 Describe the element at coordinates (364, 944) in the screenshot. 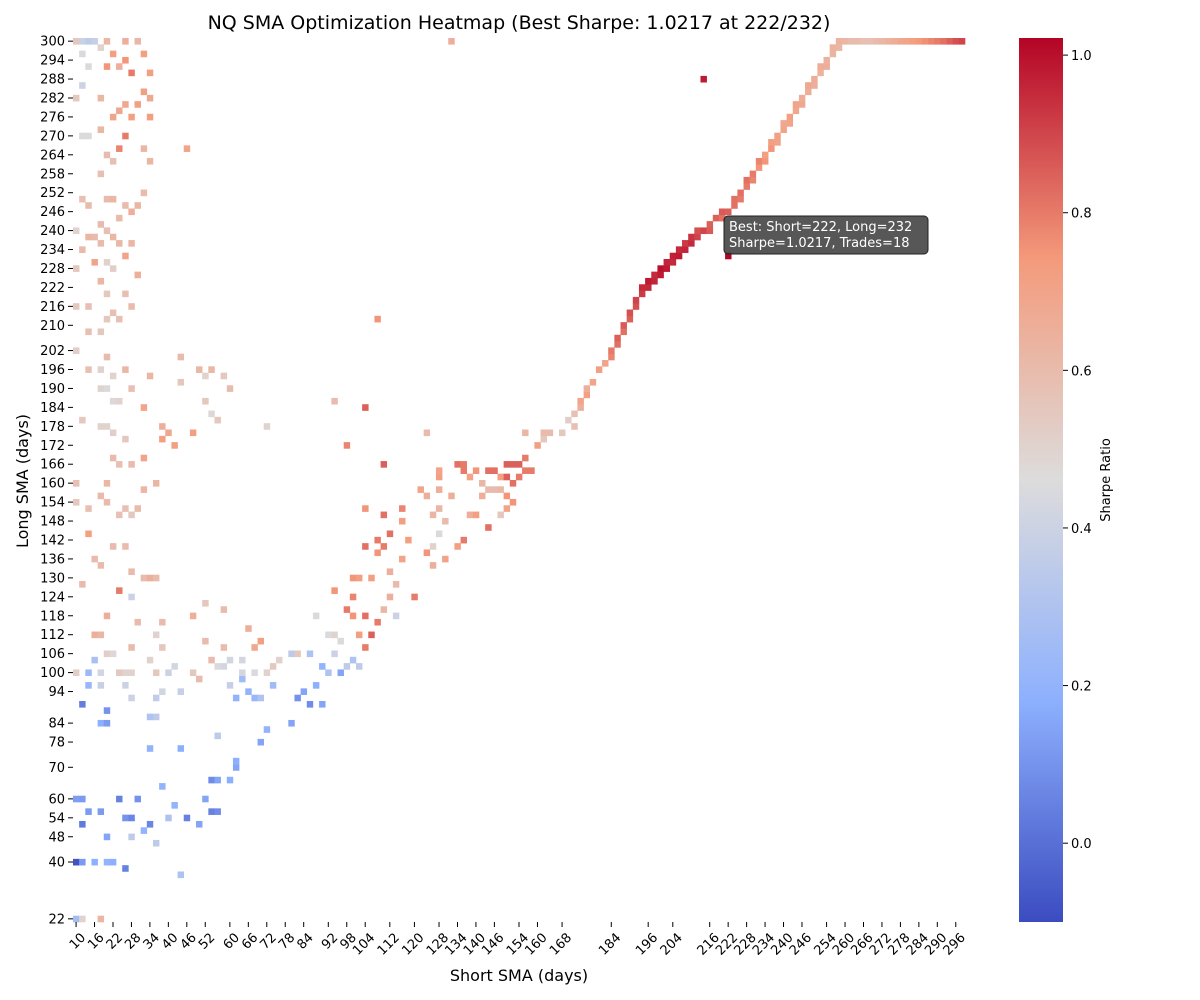

I see `x-tick-label: 104` at that location.